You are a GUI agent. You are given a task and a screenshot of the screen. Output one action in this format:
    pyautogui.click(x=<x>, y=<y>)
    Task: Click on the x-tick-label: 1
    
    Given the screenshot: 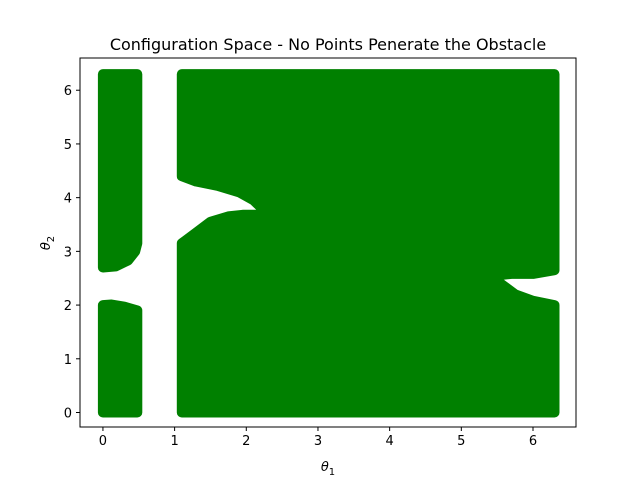 What is the action you would take?
    pyautogui.click(x=174, y=441)
    